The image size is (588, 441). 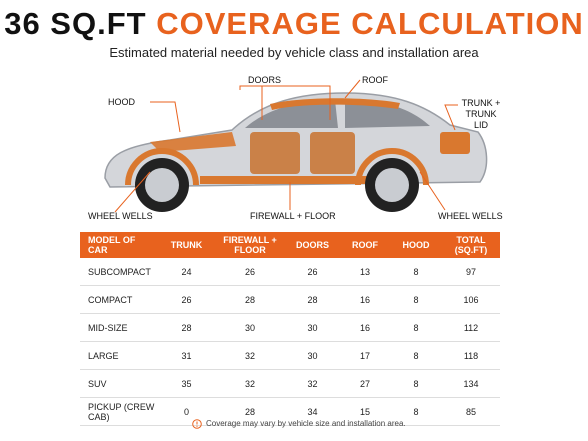 I want to click on info-icon, so click(x=197, y=424).